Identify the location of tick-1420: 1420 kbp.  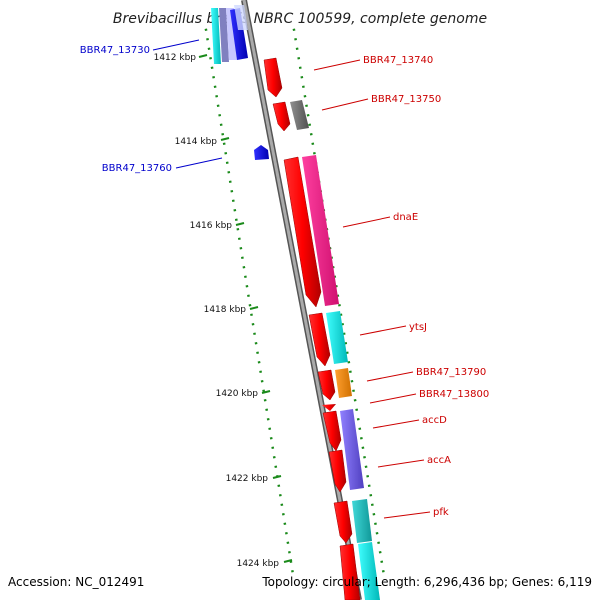
(243, 394).